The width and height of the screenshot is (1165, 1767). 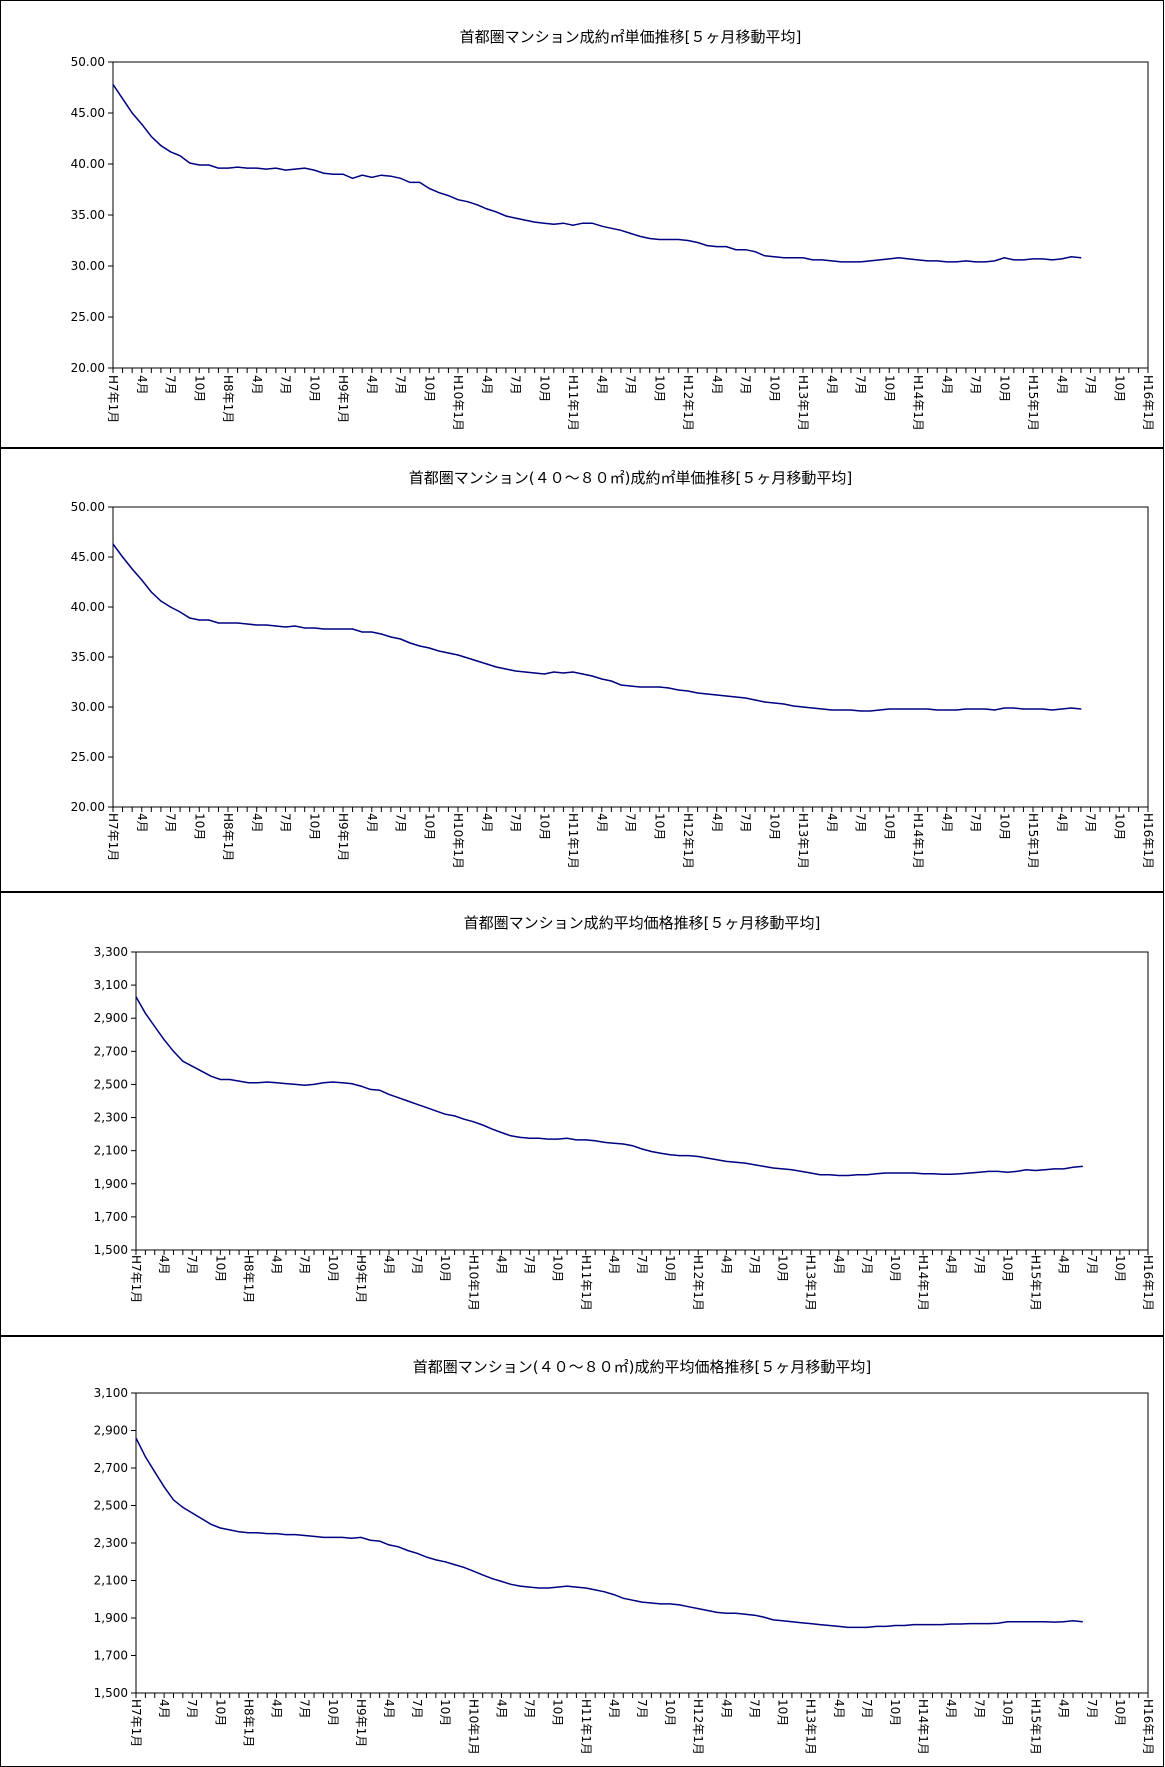 I want to click on series-line, so click(x=609, y=1086).